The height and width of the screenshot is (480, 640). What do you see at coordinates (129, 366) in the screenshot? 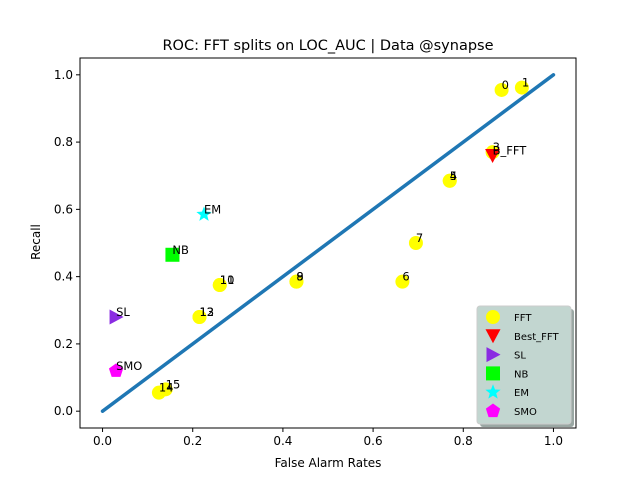
I see `point-label: SMO` at bounding box center [129, 366].